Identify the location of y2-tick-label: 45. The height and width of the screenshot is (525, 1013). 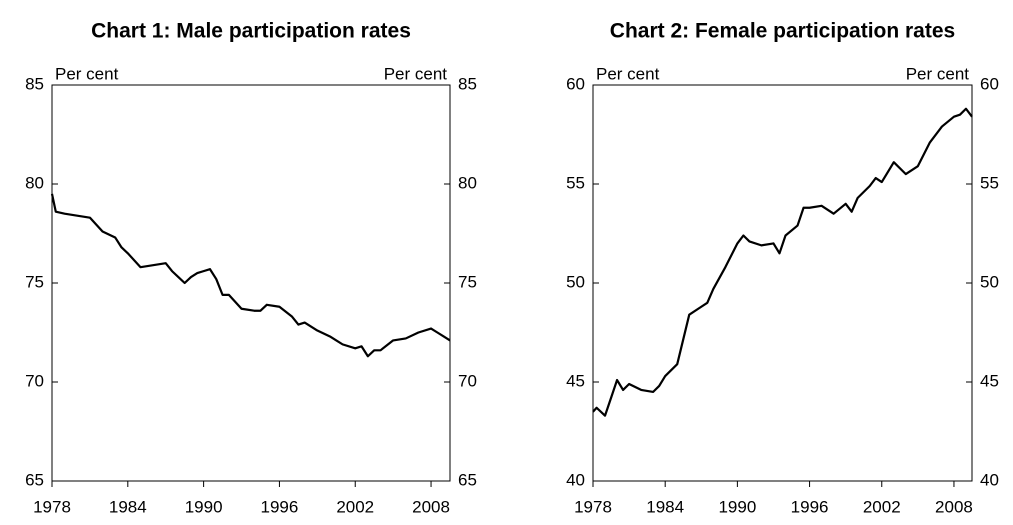
(989, 380).